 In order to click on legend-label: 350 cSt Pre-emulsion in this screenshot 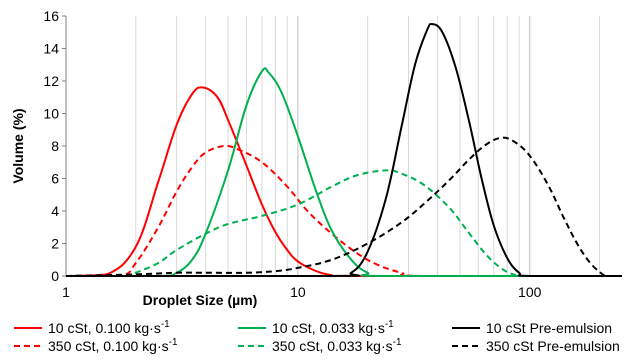, I will do `click(553, 346)`.